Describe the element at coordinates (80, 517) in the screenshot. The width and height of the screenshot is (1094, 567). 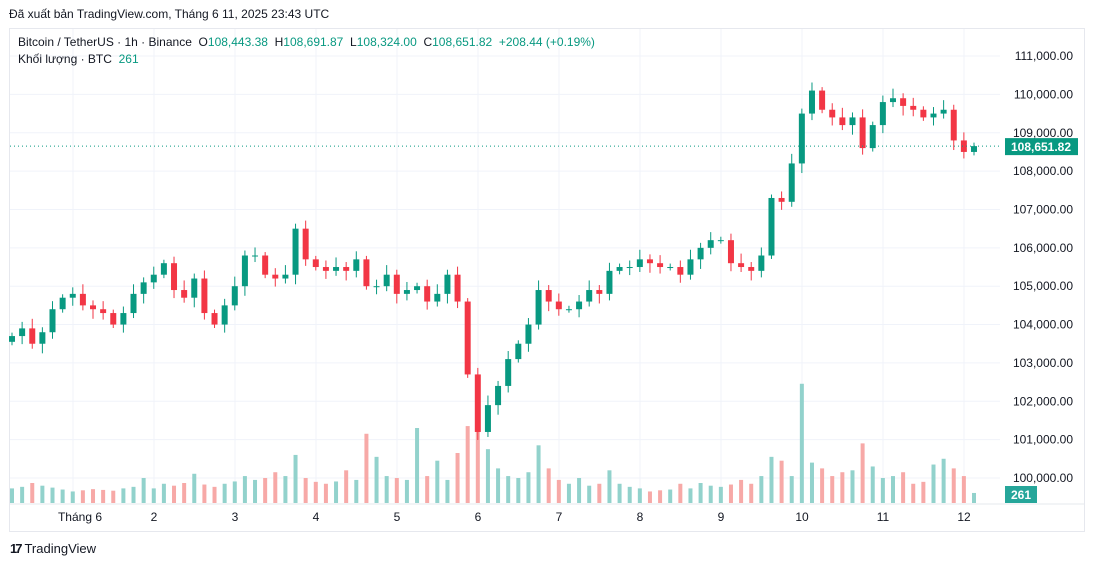
I see `time-tick-label: Tháng 6` at that location.